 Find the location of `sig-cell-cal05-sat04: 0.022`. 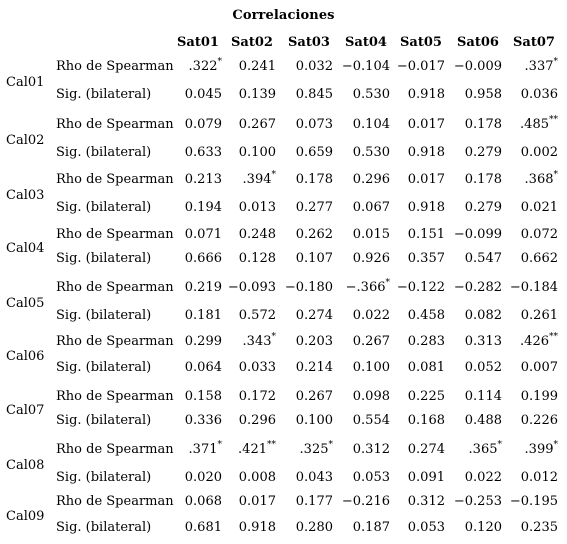

sig-cell-cal05-sat04: 0.022 is located at coordinates (371, 315).